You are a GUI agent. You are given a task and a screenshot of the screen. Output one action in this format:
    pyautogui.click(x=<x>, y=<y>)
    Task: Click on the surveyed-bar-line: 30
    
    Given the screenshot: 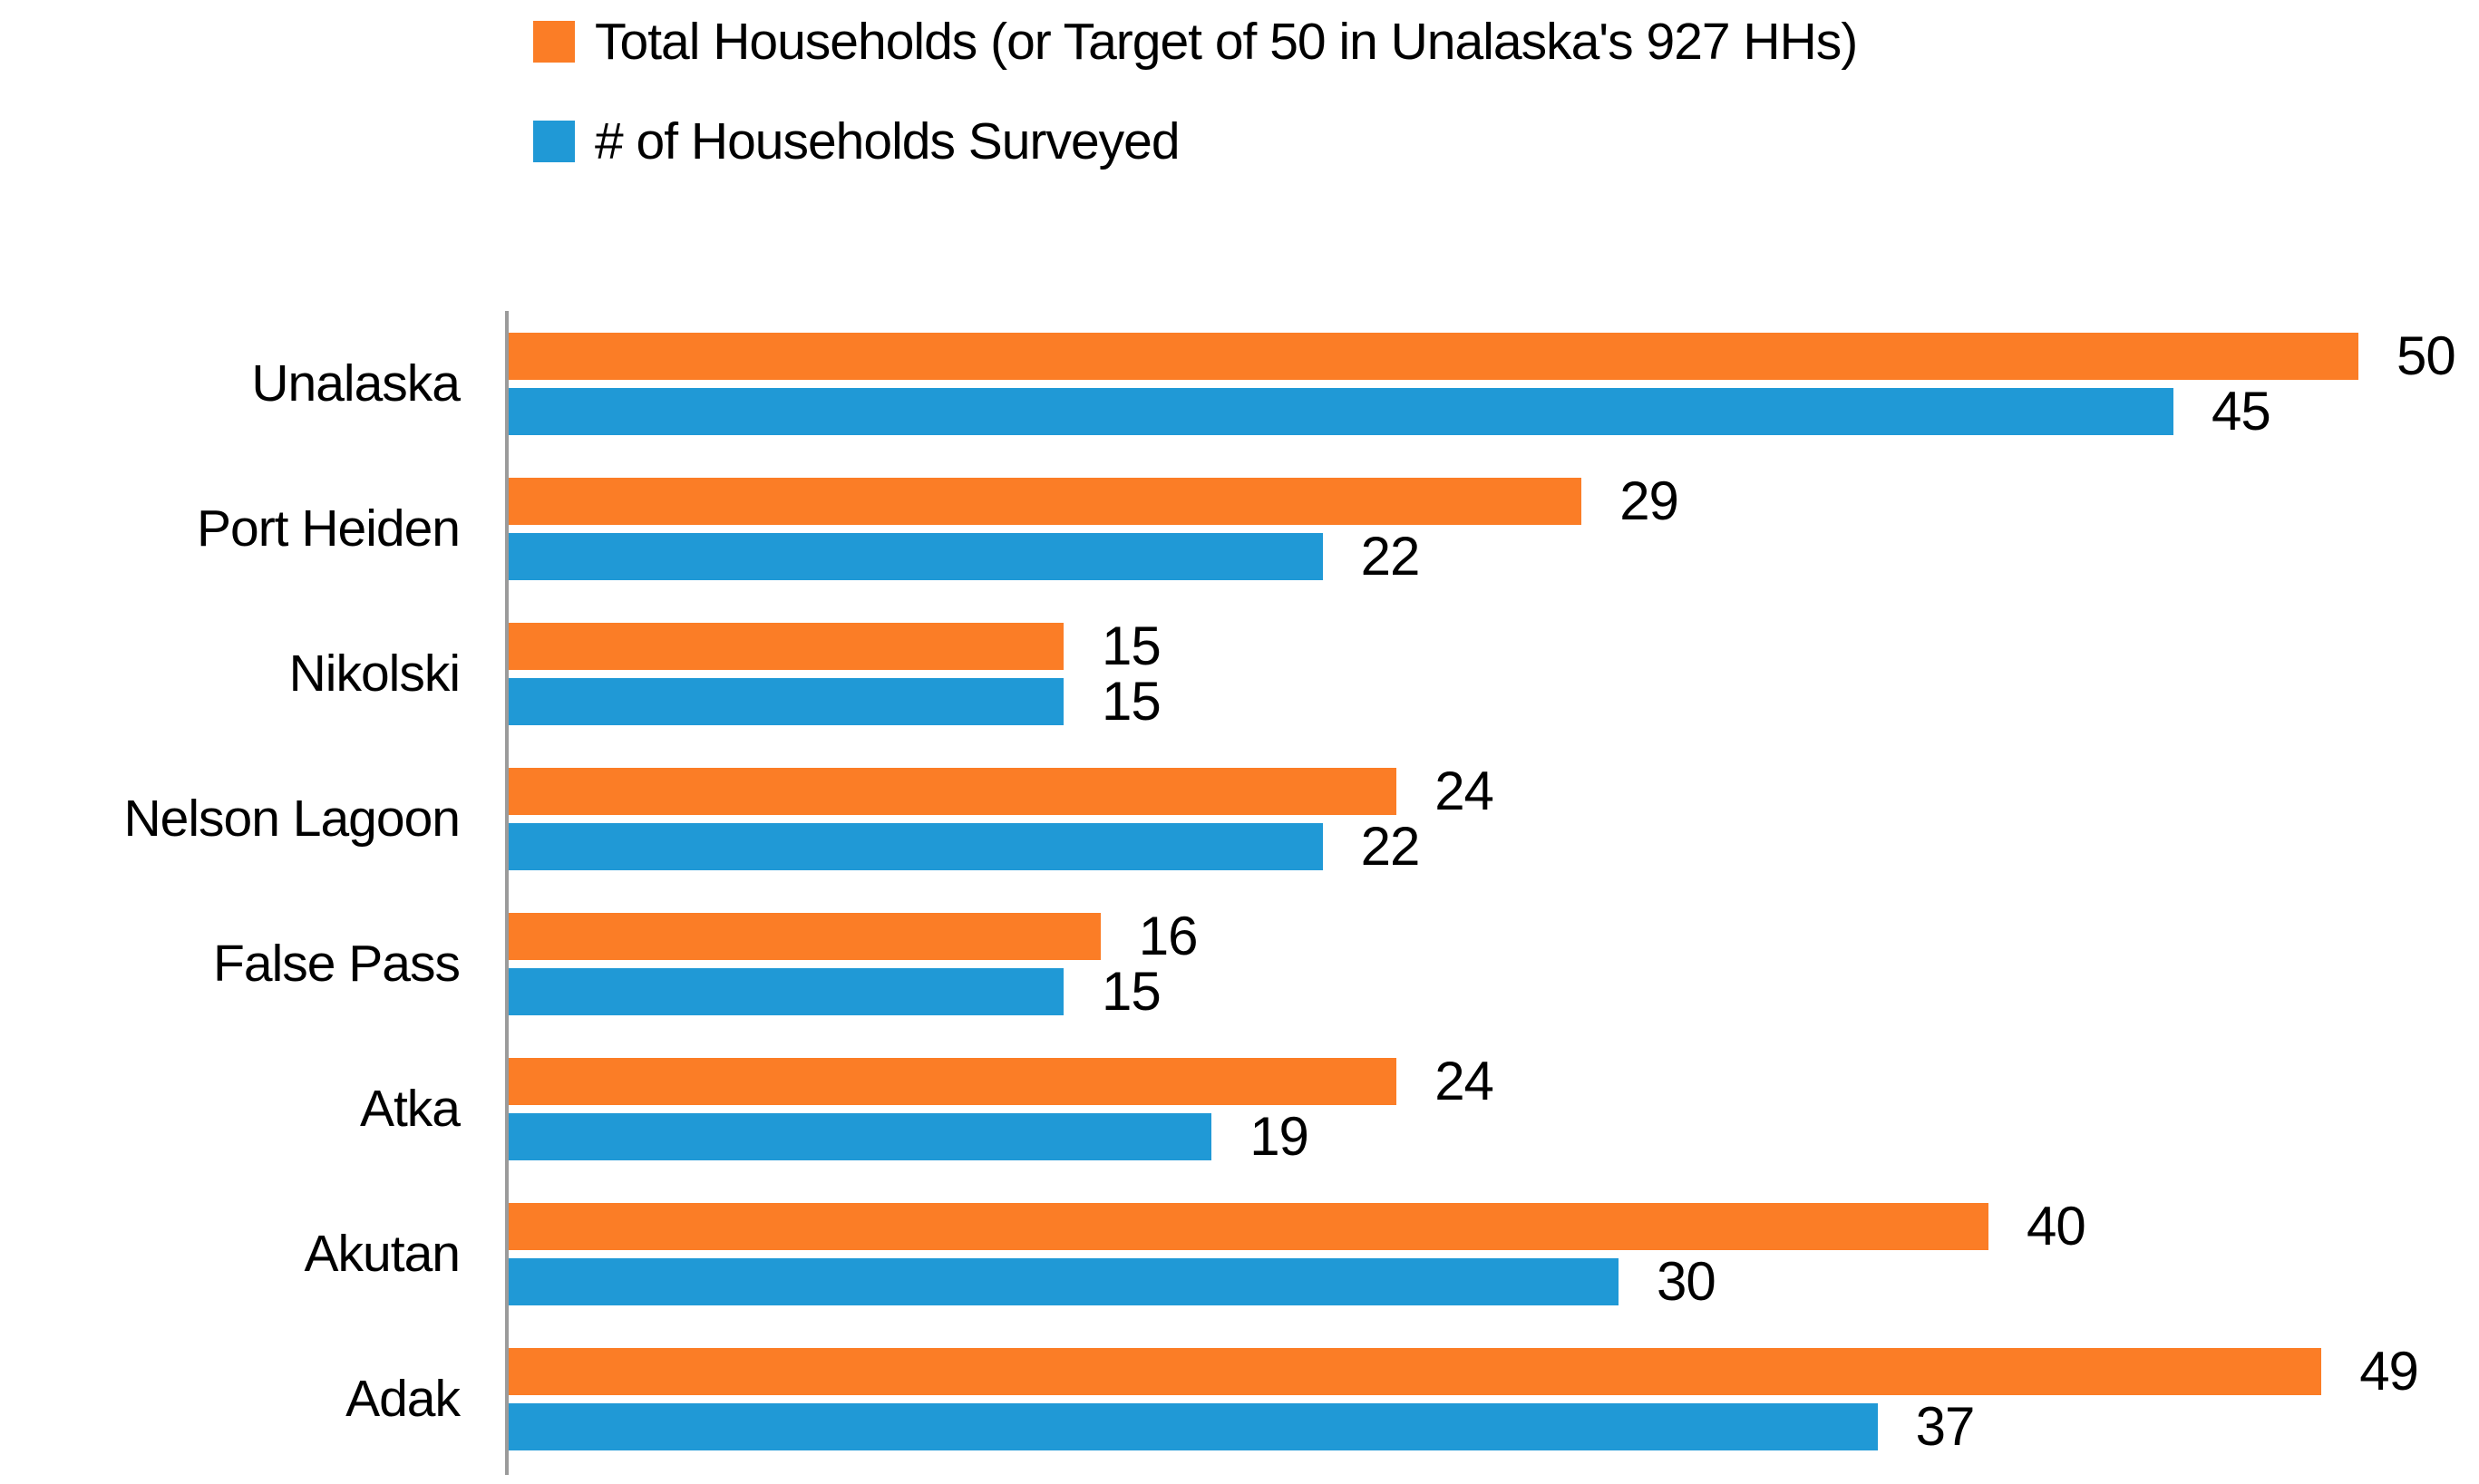 What is the action you would take?
    pyautogui.click(x=1494, y=1281)
    